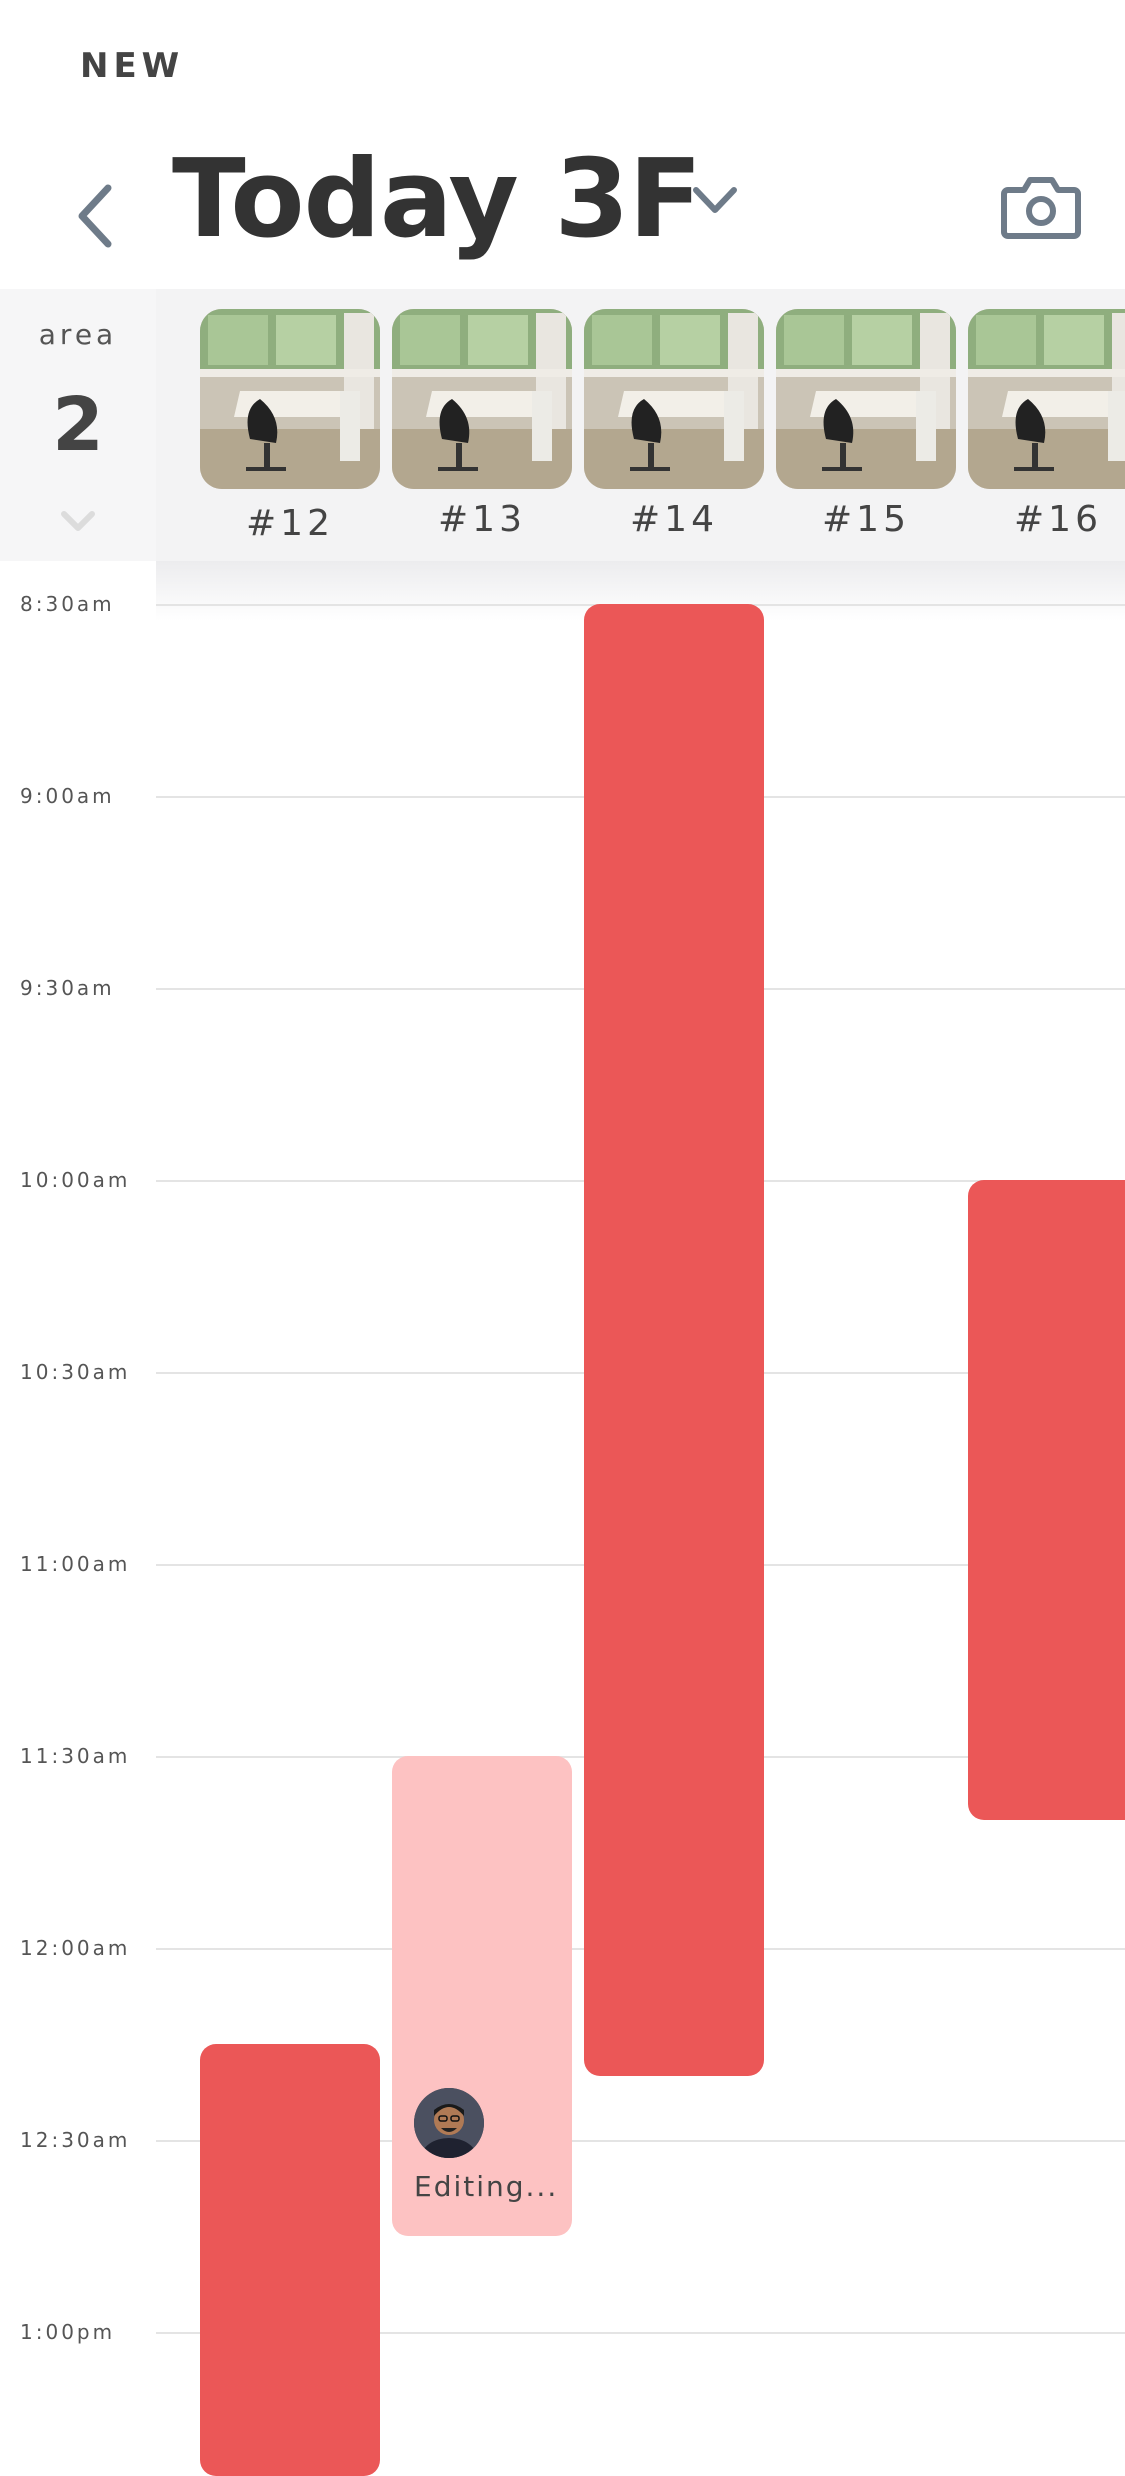 The width and height of the screenshot is (1125, 2476). Describe the element at coordinates (67, 988) in the screenshot. I see `time-label: 9:30am` at that location.